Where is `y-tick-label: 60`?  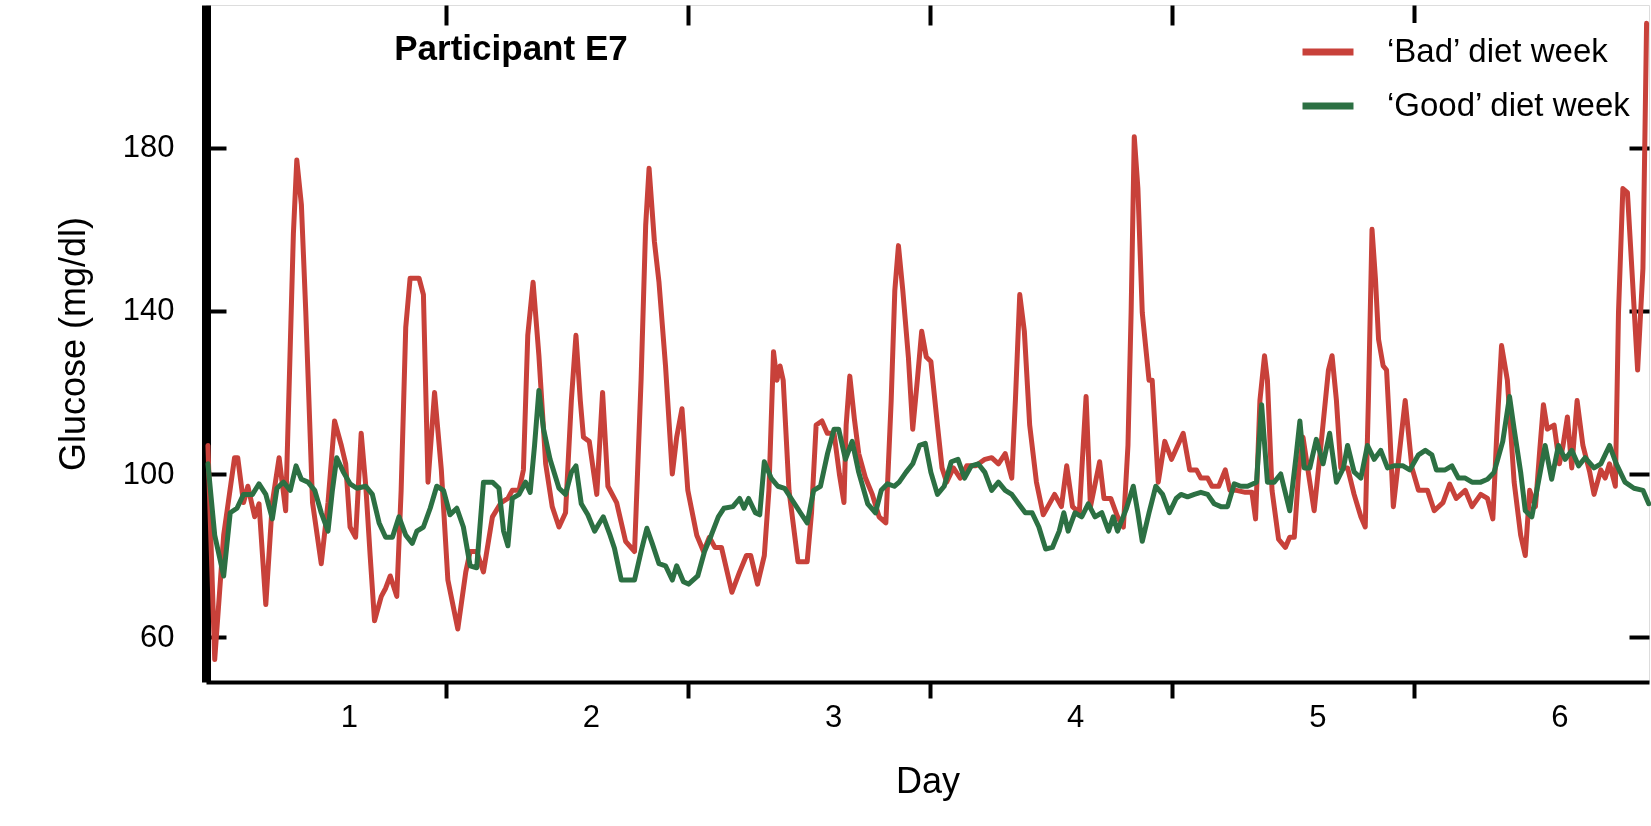
y-tick-label: 60 is located at coordinates (157, 636).